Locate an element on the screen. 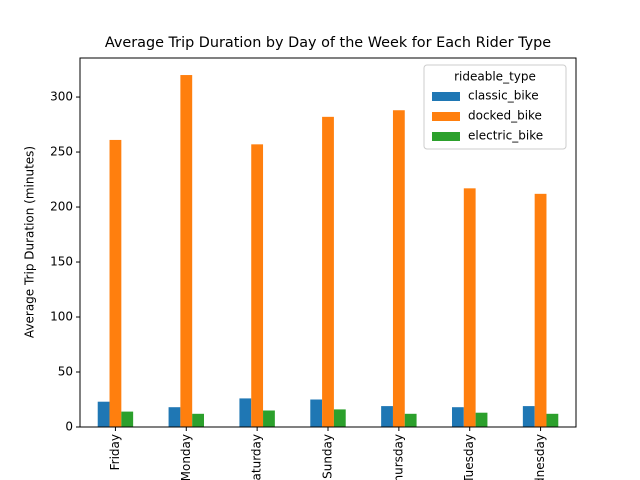  legend-label: docked_bike is located at coordinates (505, 116).